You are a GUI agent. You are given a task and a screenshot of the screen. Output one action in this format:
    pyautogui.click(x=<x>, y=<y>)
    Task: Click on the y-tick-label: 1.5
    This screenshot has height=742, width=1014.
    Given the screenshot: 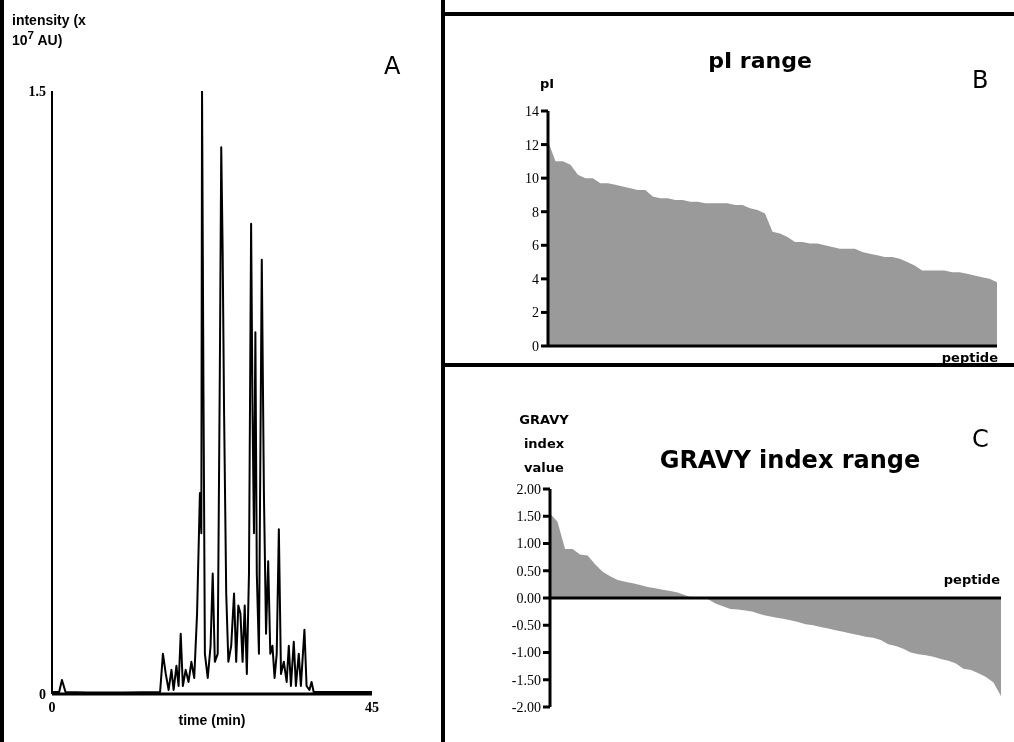 What is the action you would take?
    pyautogui.click(x=37, y=91)
    